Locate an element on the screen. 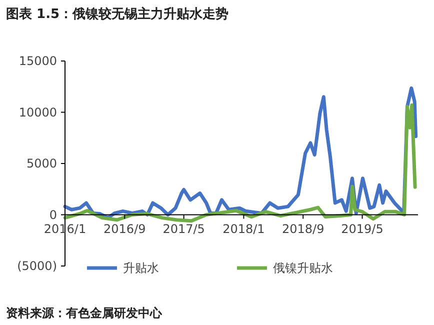 The height and width of the screenshot is (325, 434). chart-title: 图表 1.5：俄镍较无锡主力升贴水走势 is located at coordinates (117, 14).